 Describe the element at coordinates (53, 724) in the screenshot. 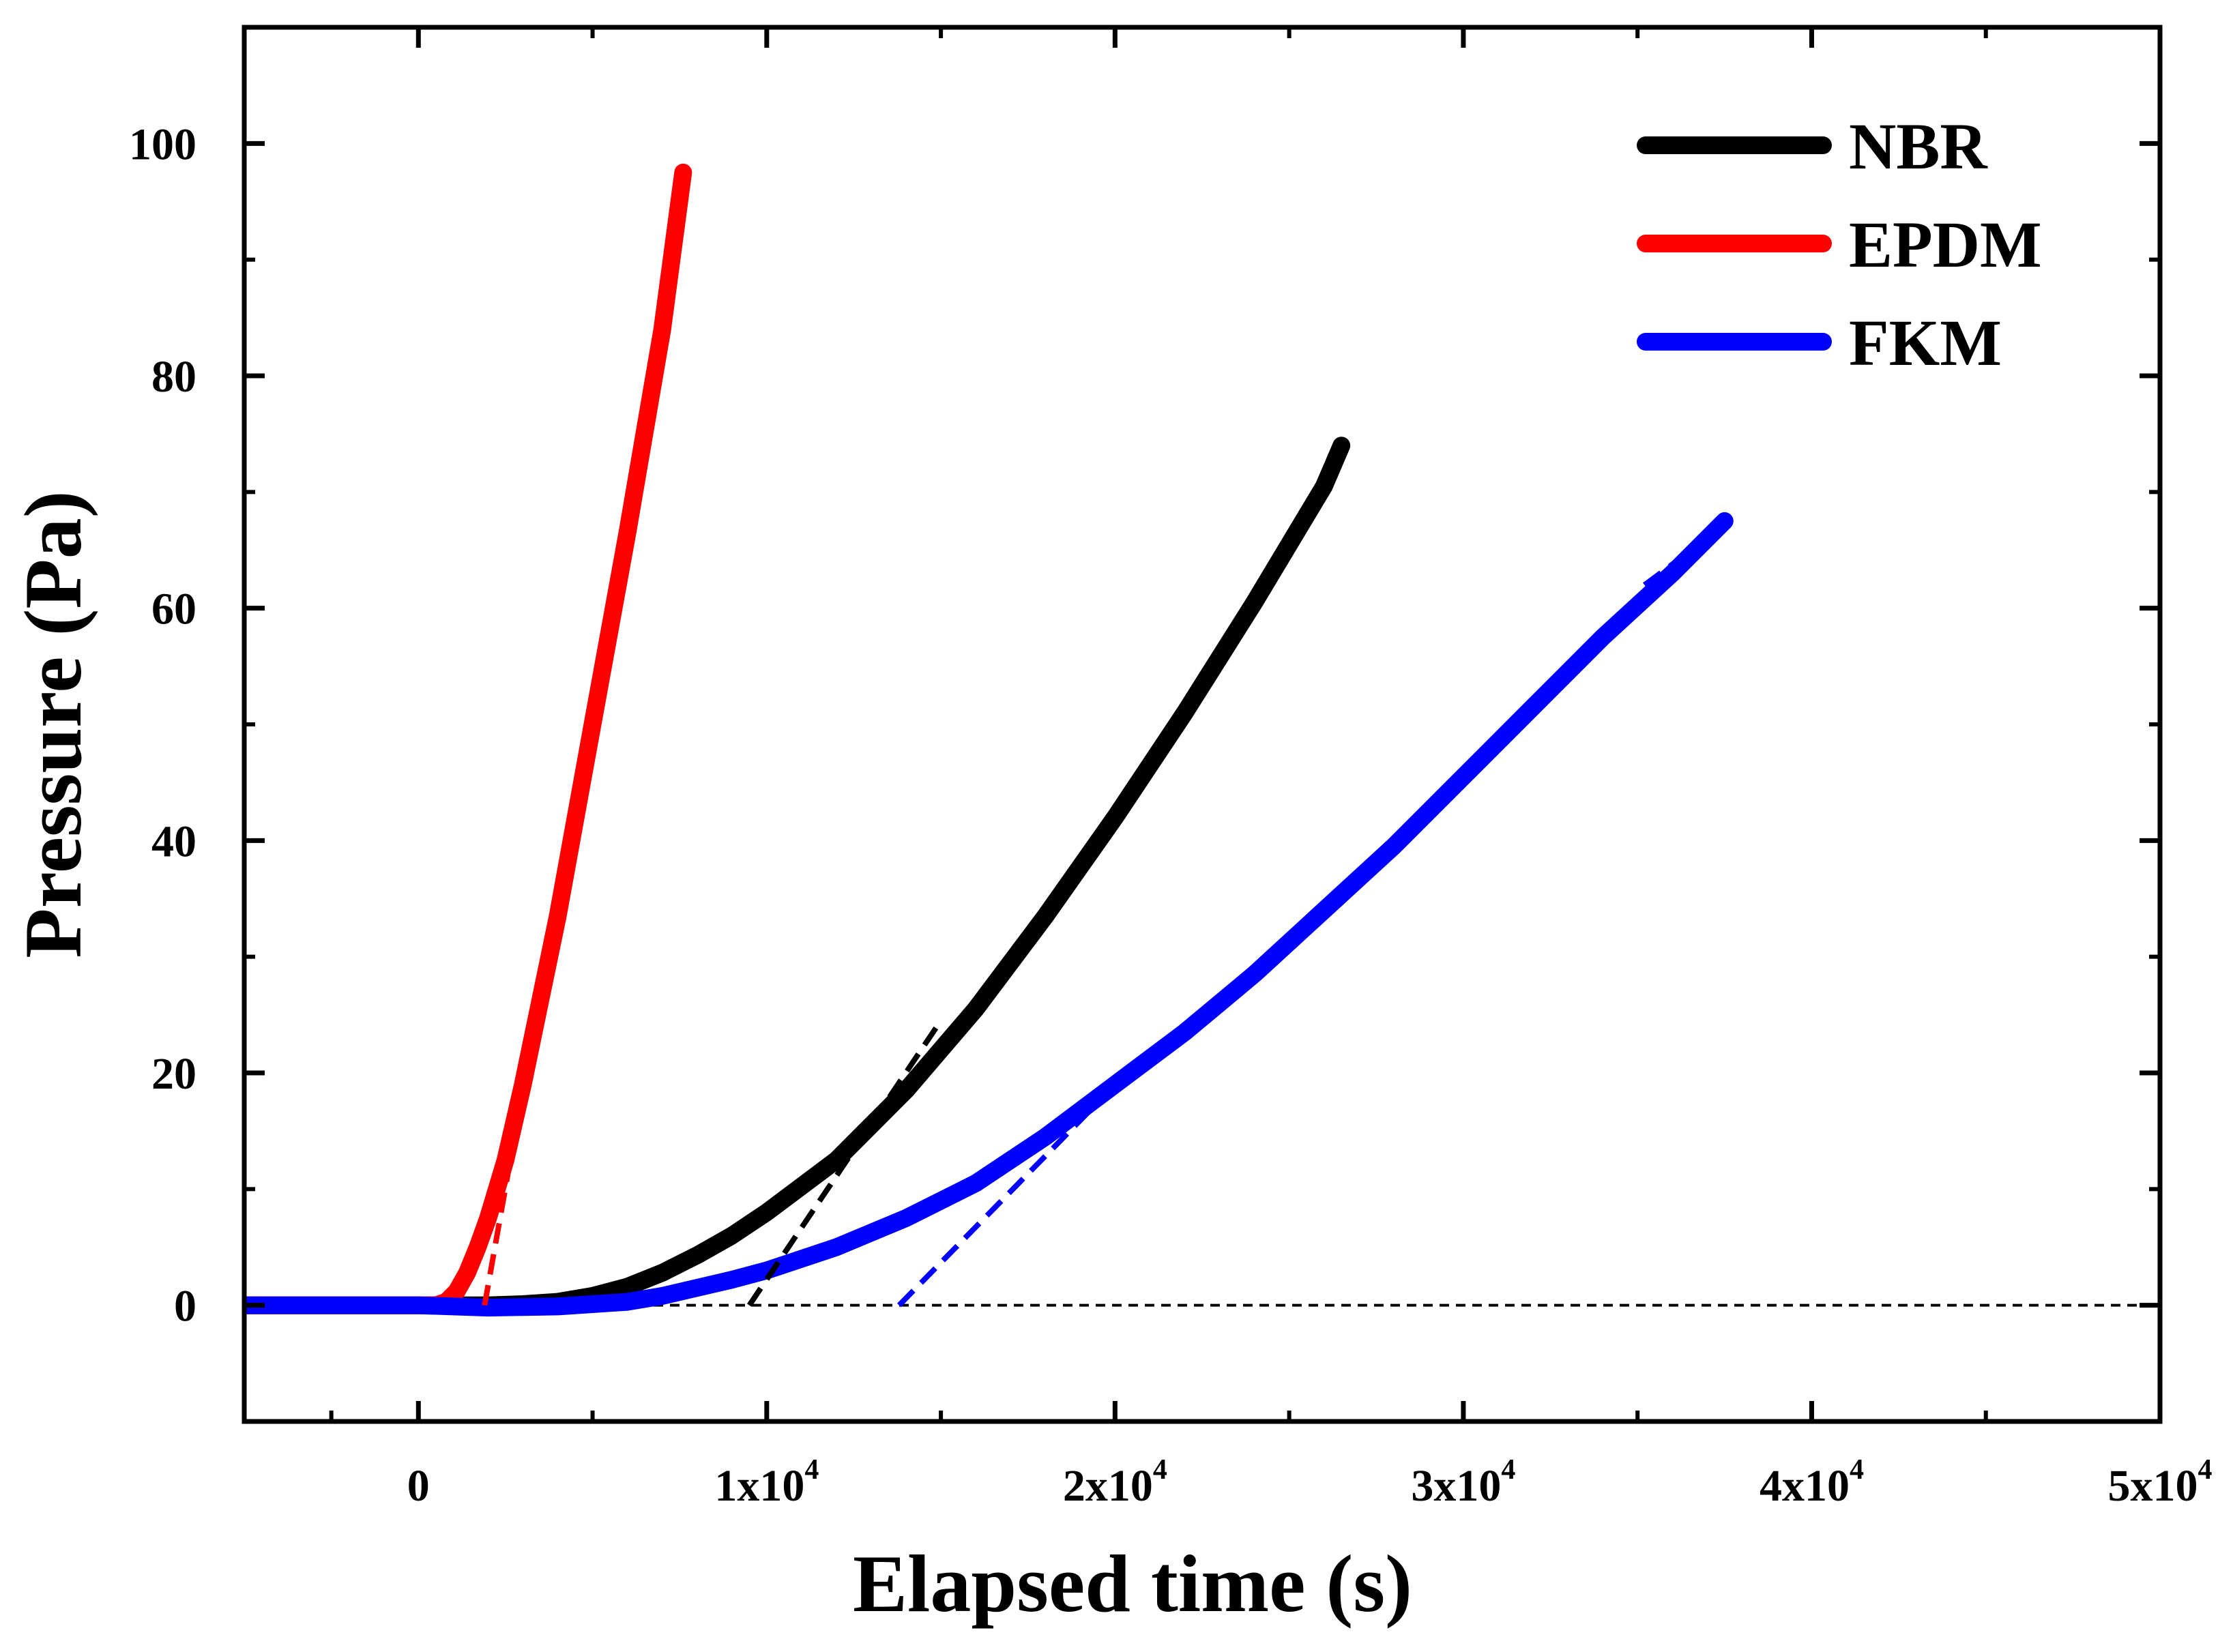

I see `y-axis-title: Pressure (Pa)` at that location.